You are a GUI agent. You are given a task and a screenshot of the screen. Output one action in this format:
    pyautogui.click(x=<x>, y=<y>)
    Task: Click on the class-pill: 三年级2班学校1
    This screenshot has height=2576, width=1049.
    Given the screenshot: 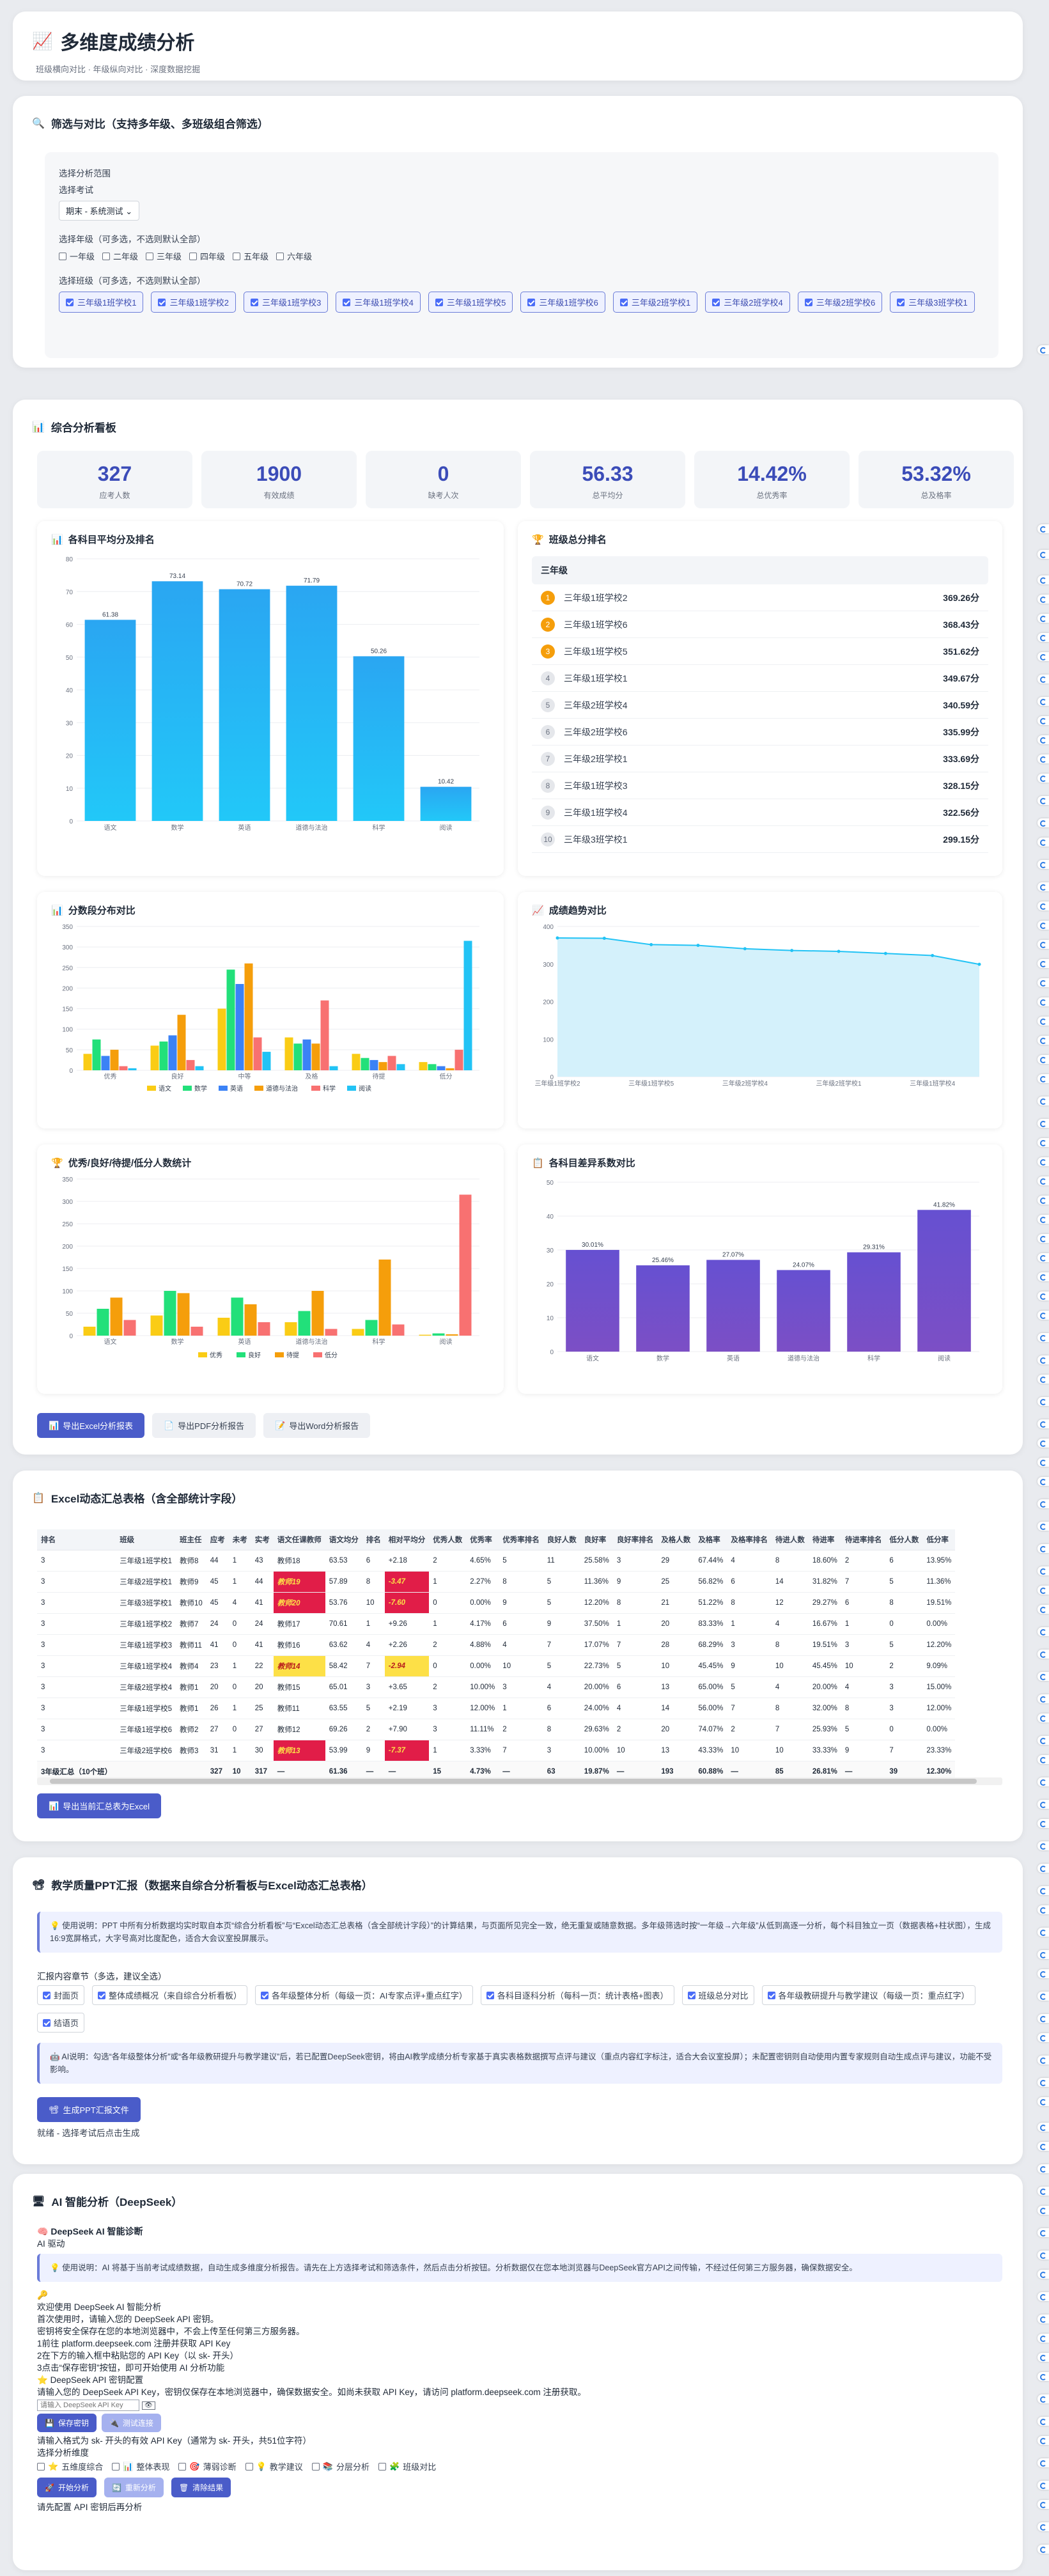 What is the action you would take?
    pyautogui.click(x=655, y=302)
    